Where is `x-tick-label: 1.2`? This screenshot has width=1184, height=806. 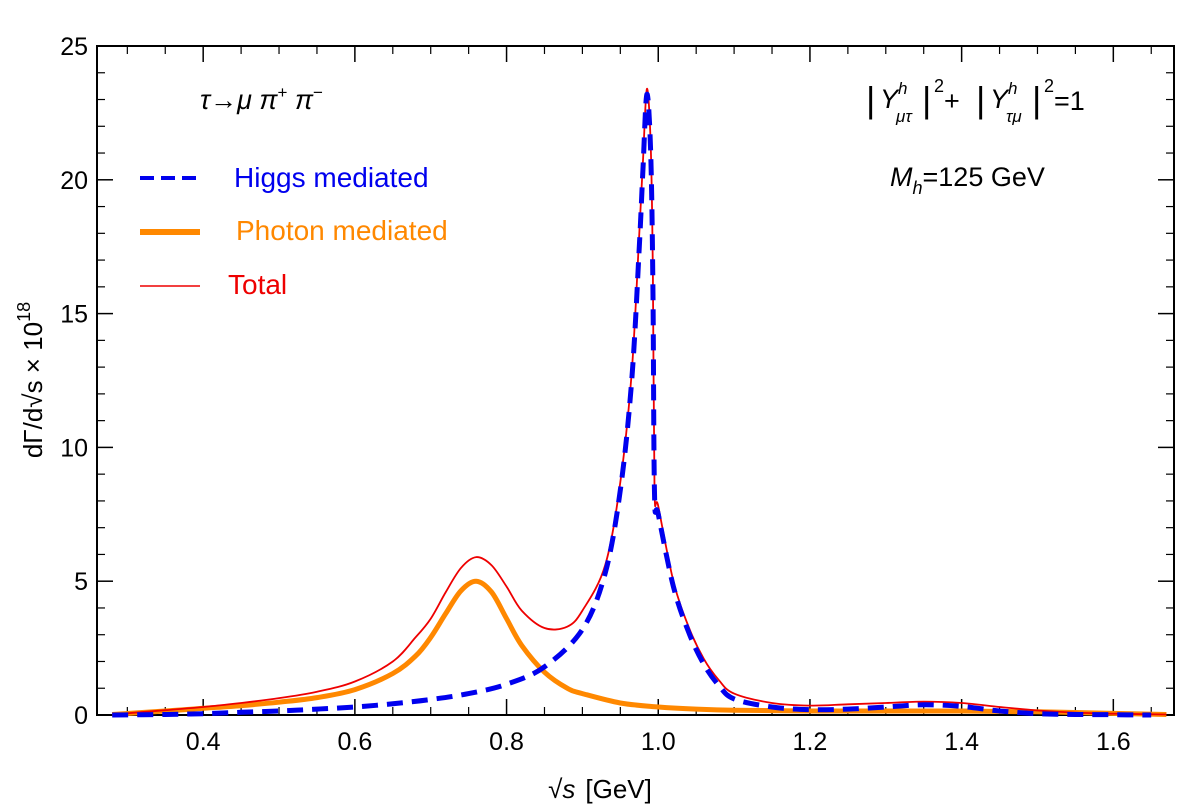 x-tick-label: 1.2 is located at coordinates (810, 742).